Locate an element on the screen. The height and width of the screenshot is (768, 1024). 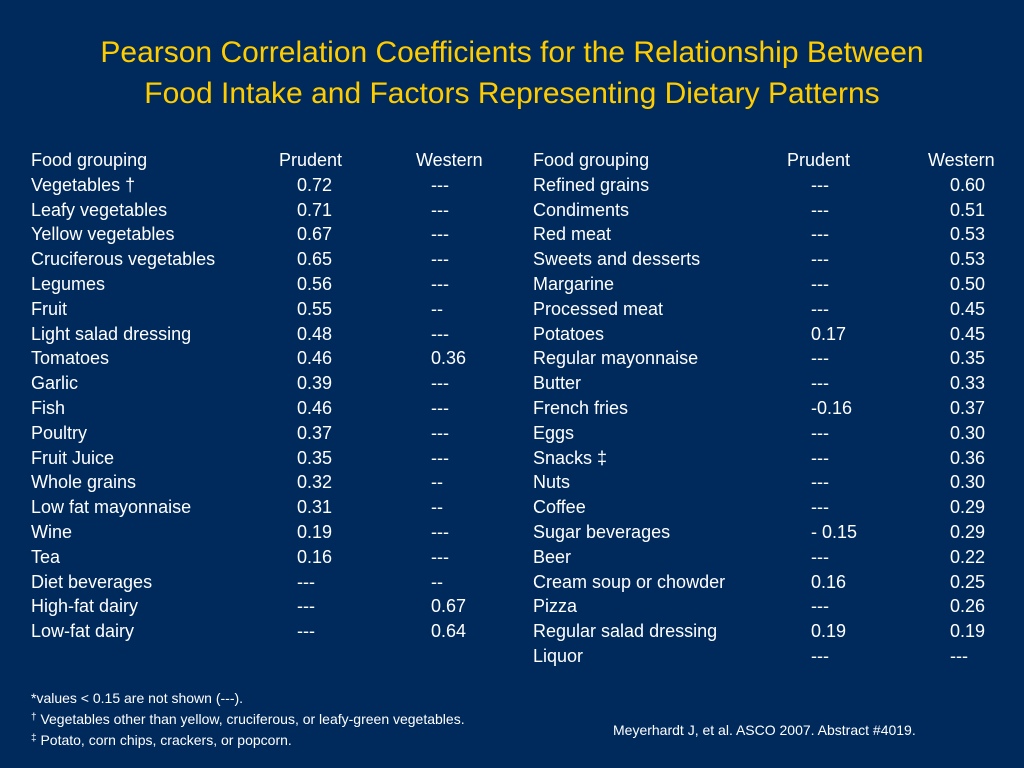
western-value-cell: 0.22 is located at coordinates (968, 556).